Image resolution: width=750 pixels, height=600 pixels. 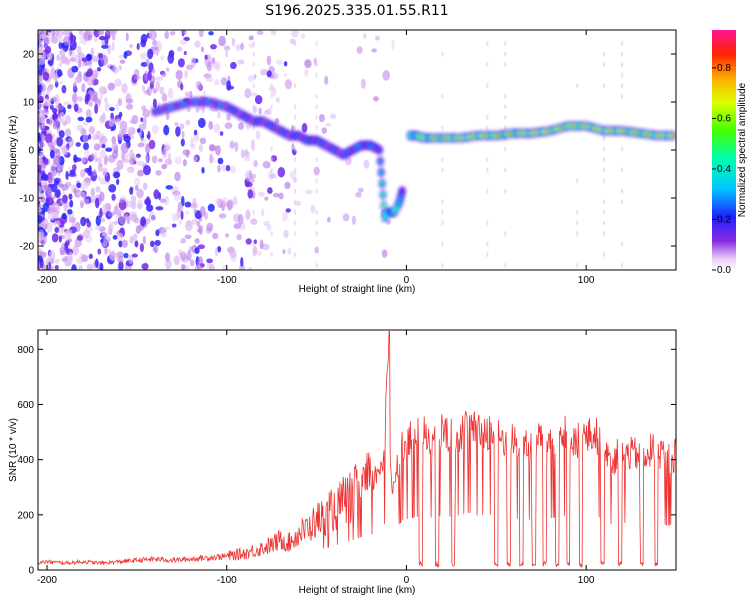 What do you see at coordinates (383, 195) in the screenshot?
I see `ridge-core` at bounding box center [383, 195].